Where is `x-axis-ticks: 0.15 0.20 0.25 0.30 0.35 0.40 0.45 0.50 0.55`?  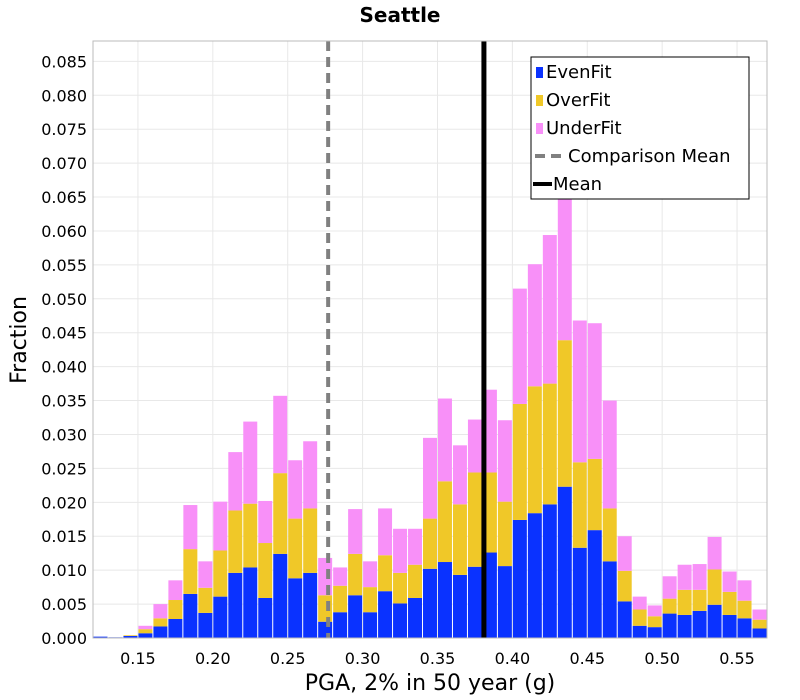
x-axis-ticks: 0.15 0.20 0.25 0.30 0.35 0.40 0.45 0.50 0.55 is located at coordinates (437, 658).